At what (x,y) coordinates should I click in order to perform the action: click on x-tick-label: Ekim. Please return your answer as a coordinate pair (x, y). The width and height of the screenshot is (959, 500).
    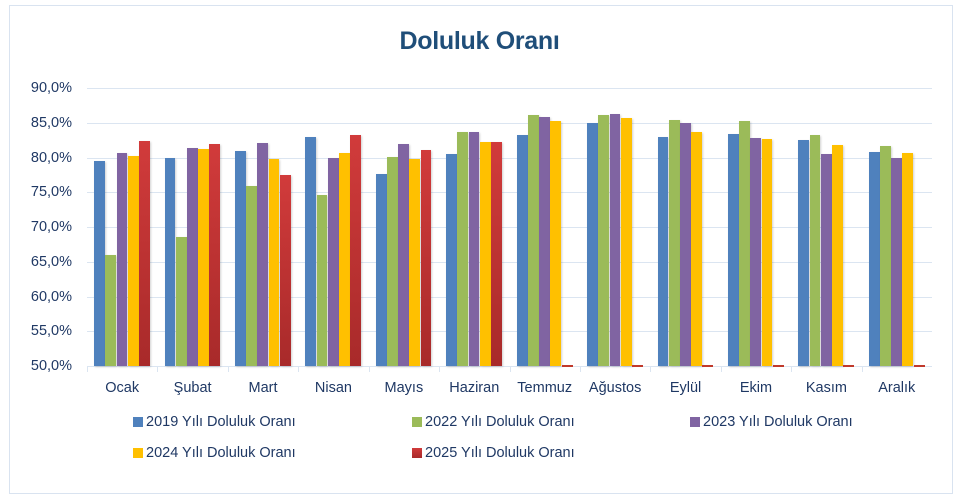
    Looking at the image, I should click on (756, 388).